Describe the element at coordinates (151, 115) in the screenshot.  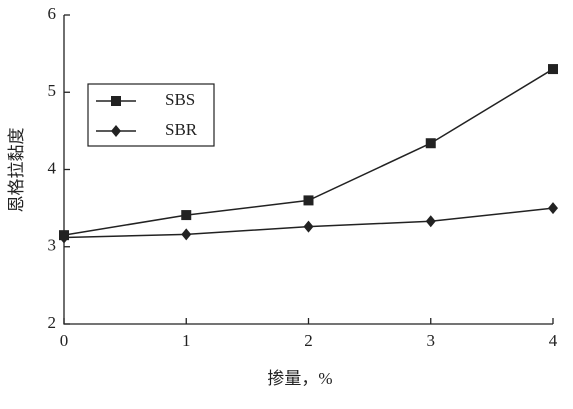
I see `legend-box` at that location.